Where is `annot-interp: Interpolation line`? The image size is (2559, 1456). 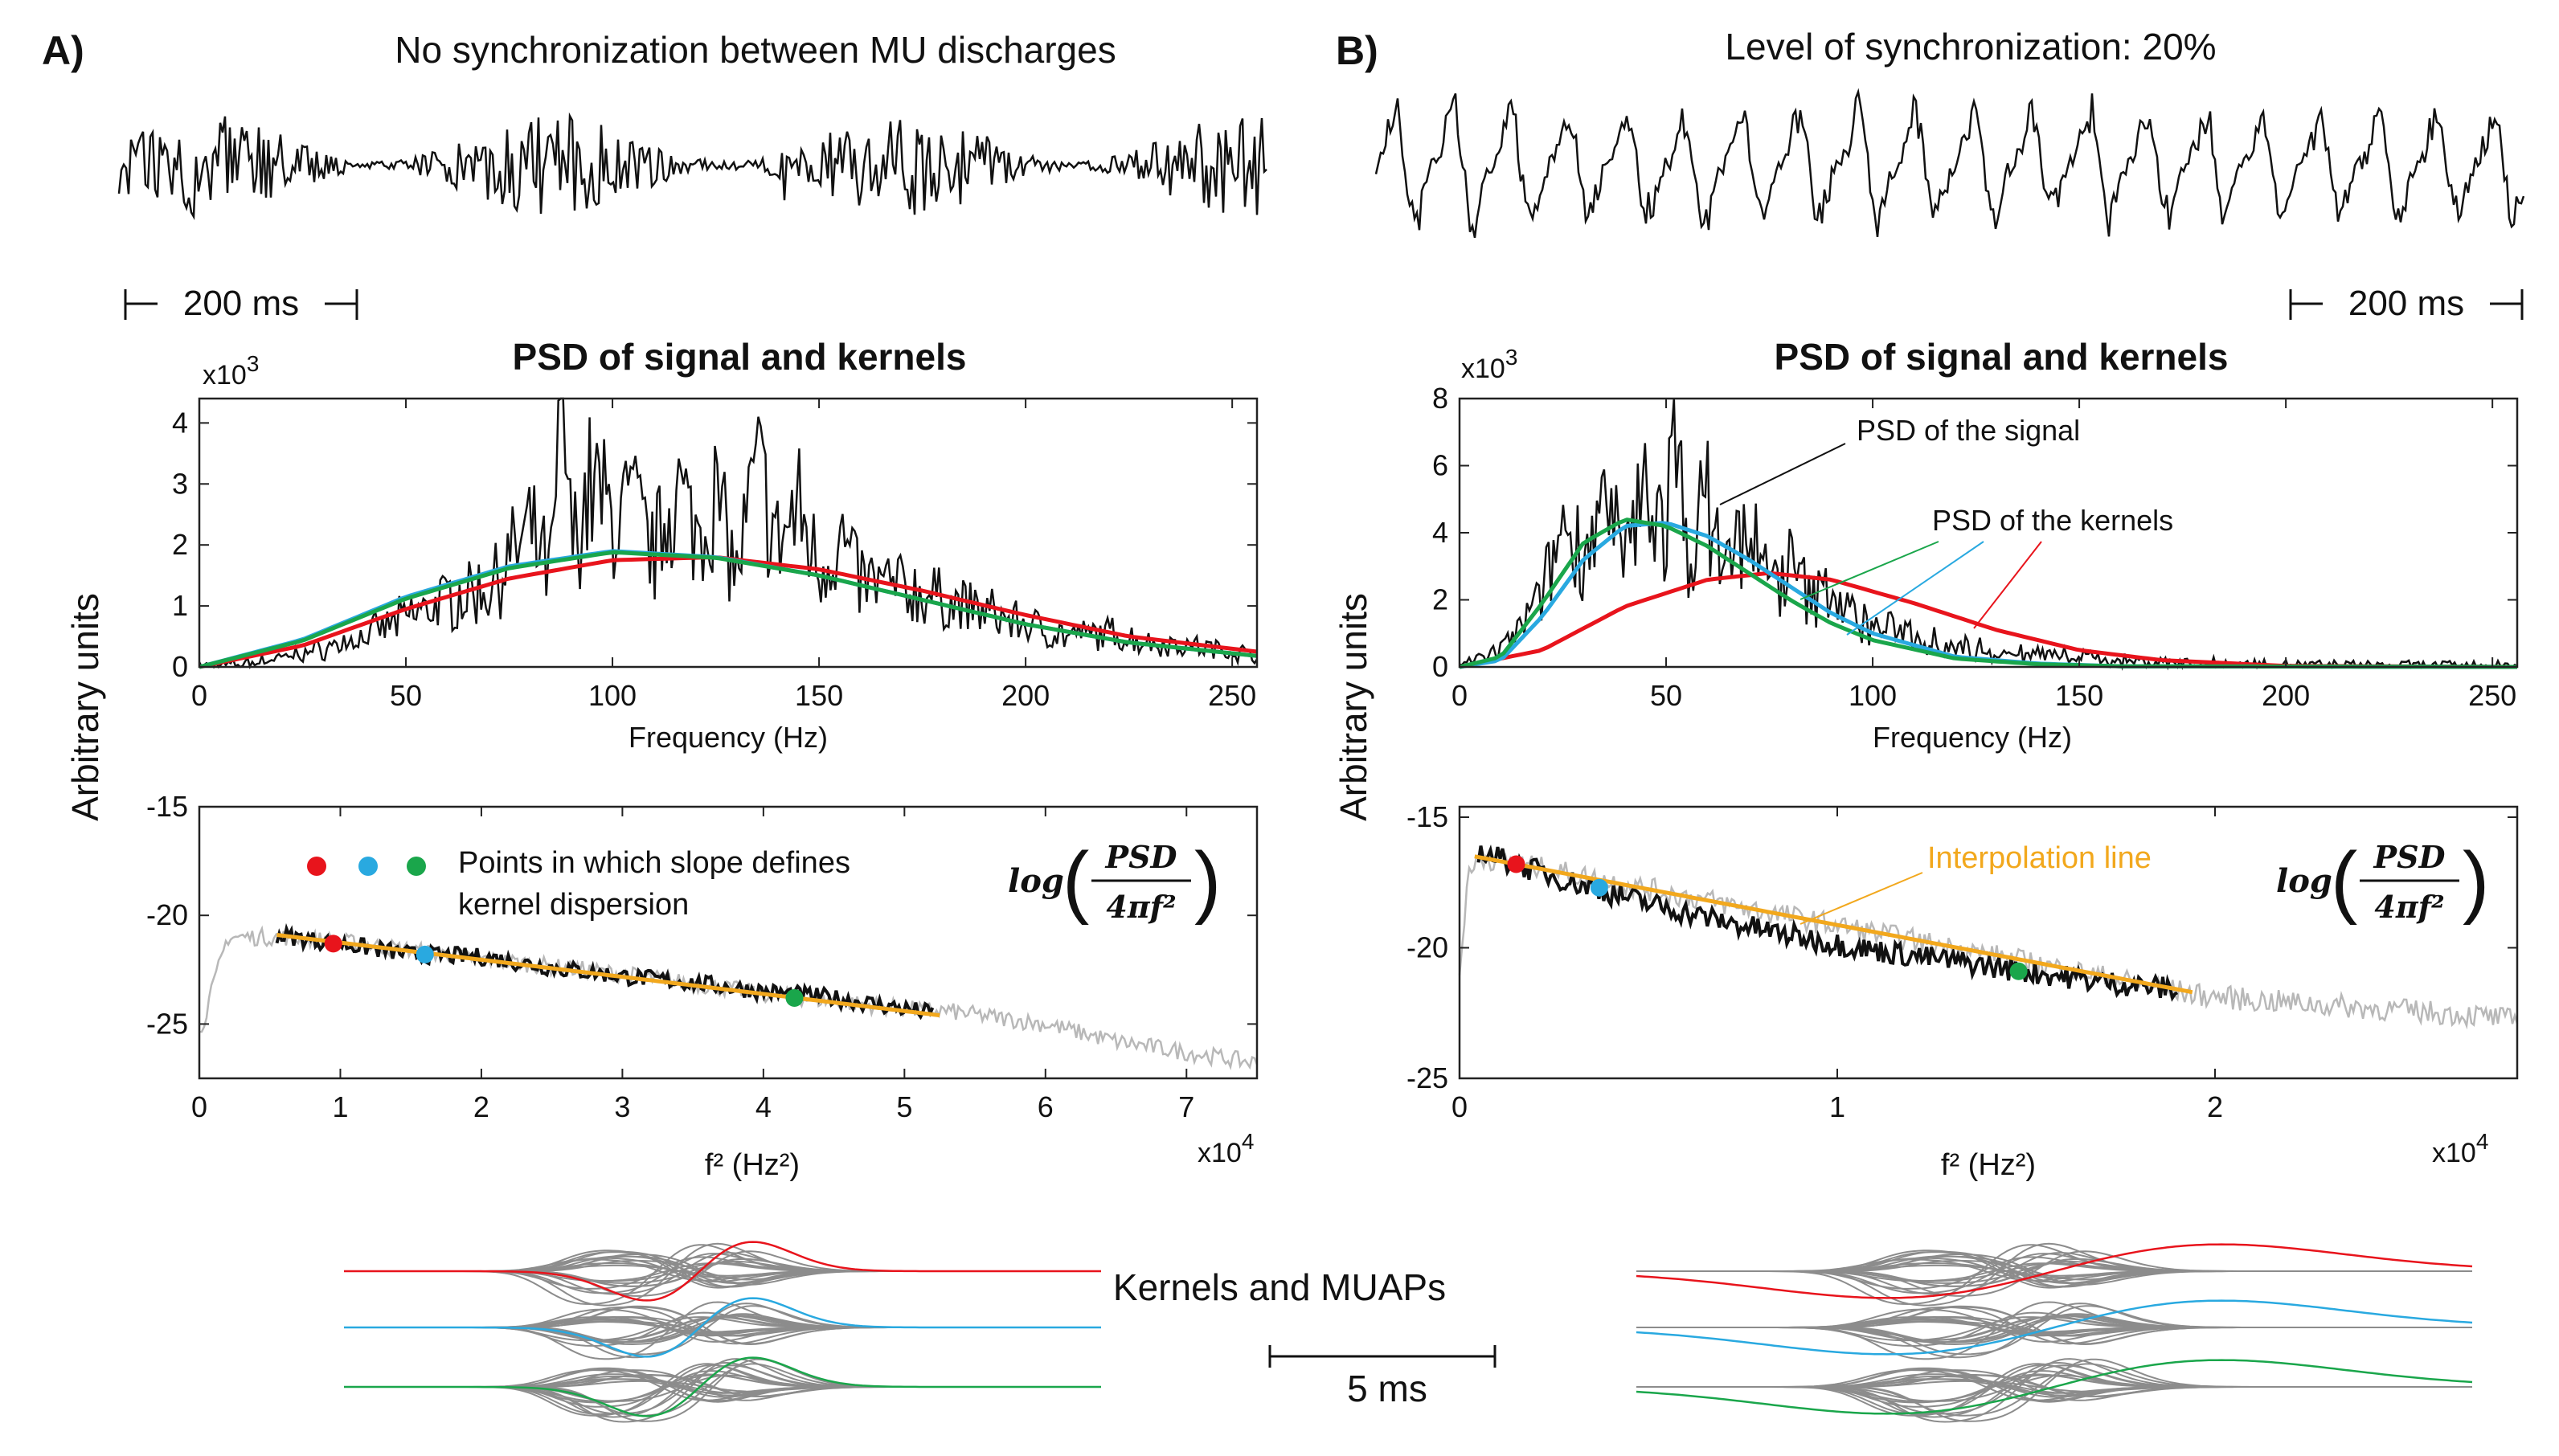
annot-interp: Interpolation line is located at coordinates (2040, 858).